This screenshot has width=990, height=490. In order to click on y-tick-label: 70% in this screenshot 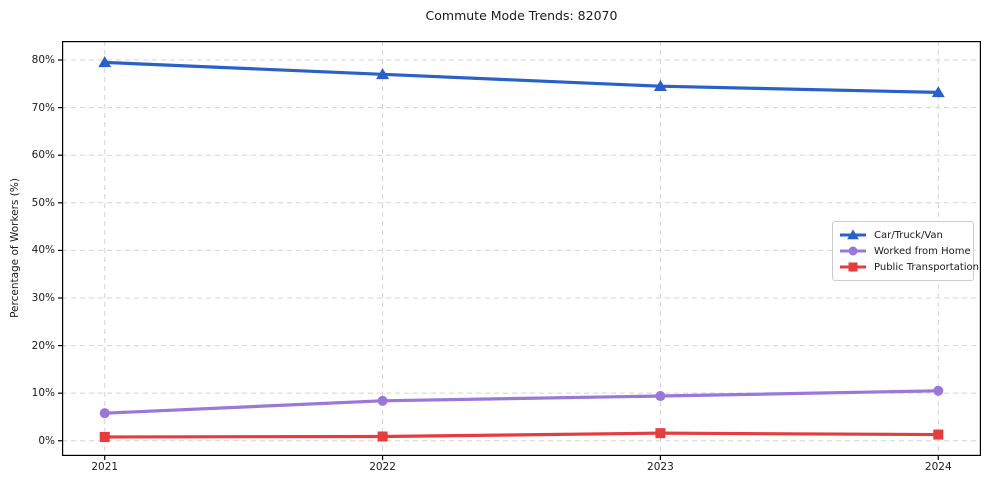, I will do `click(43, 107)`.